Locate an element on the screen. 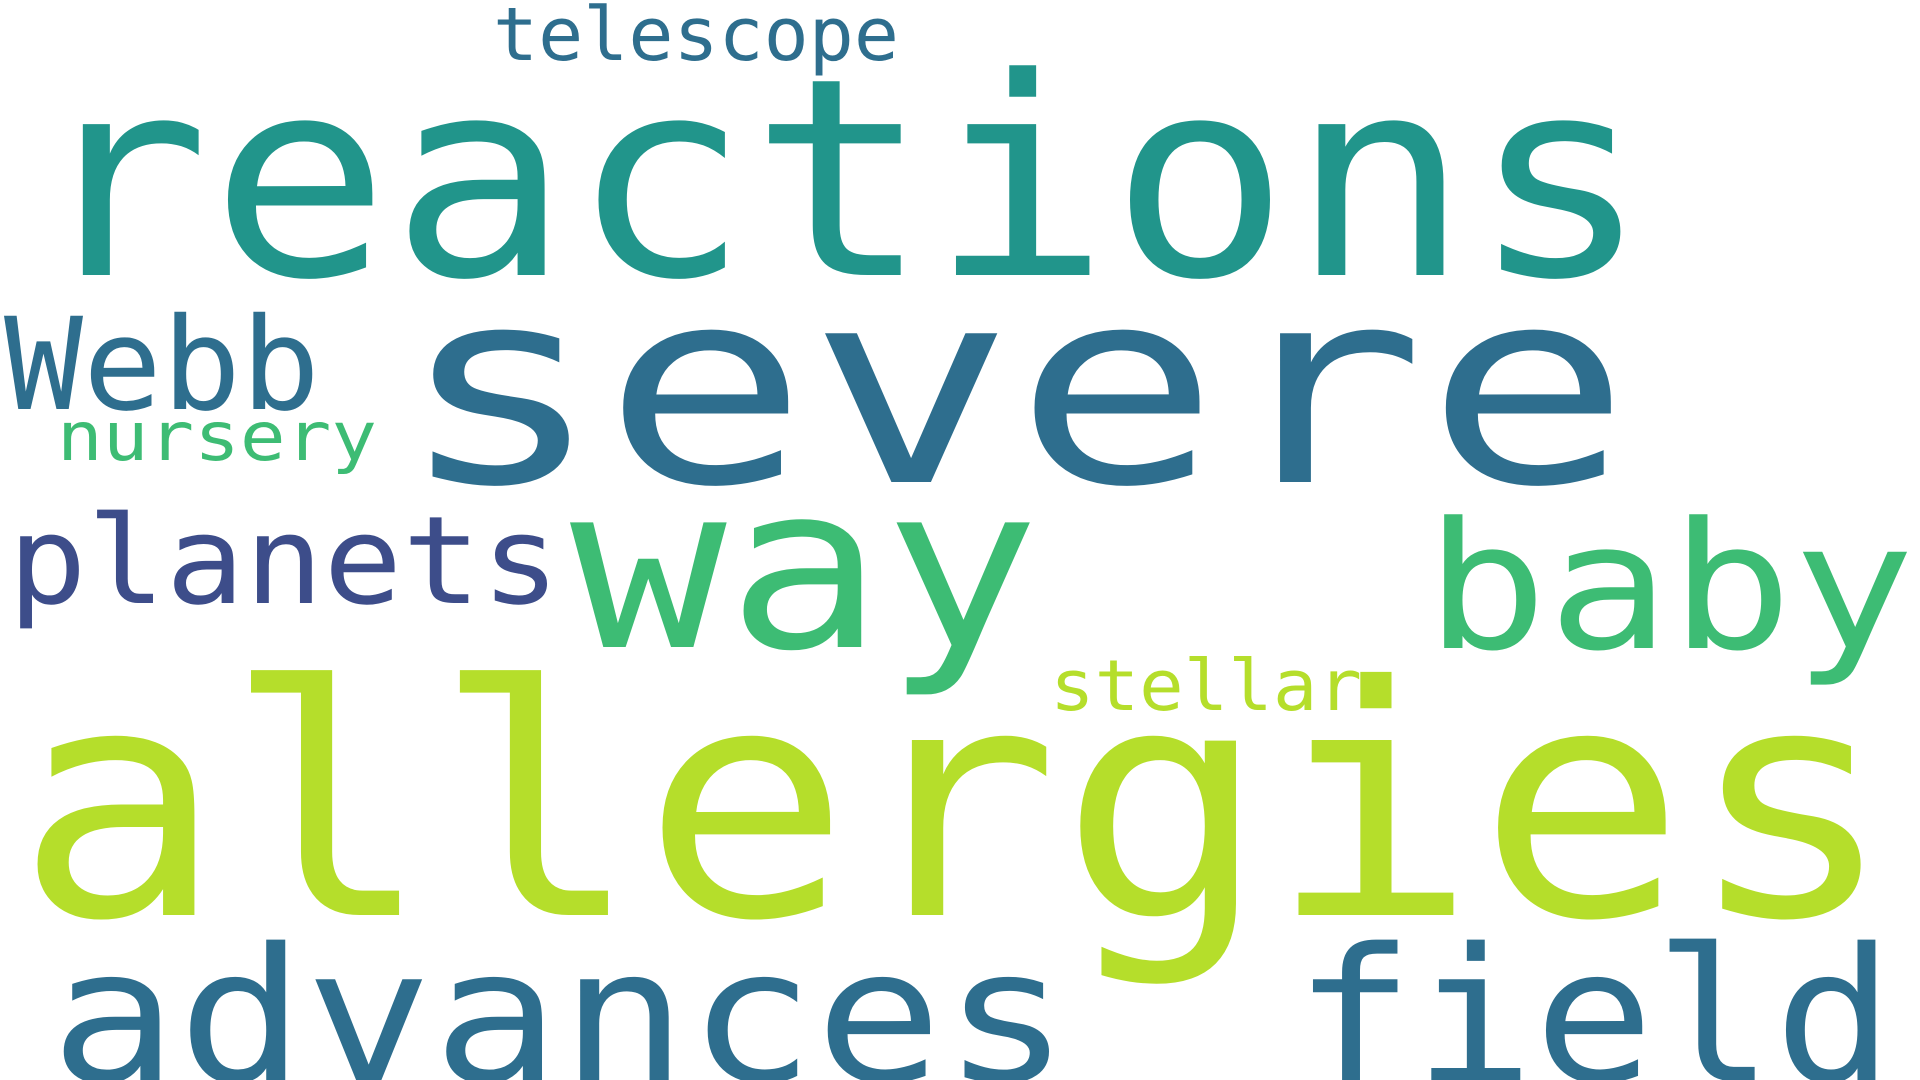 The height and width of the screenshot is (1080, 1920). word-webb: Webb is located at coordinates (162, 365).